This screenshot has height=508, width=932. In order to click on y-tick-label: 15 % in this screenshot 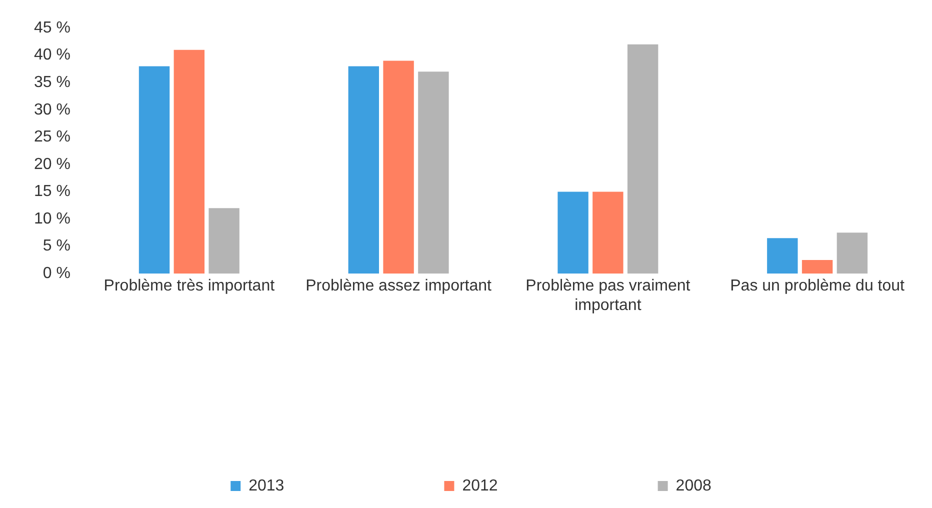, I will do `click(52, 191)`.